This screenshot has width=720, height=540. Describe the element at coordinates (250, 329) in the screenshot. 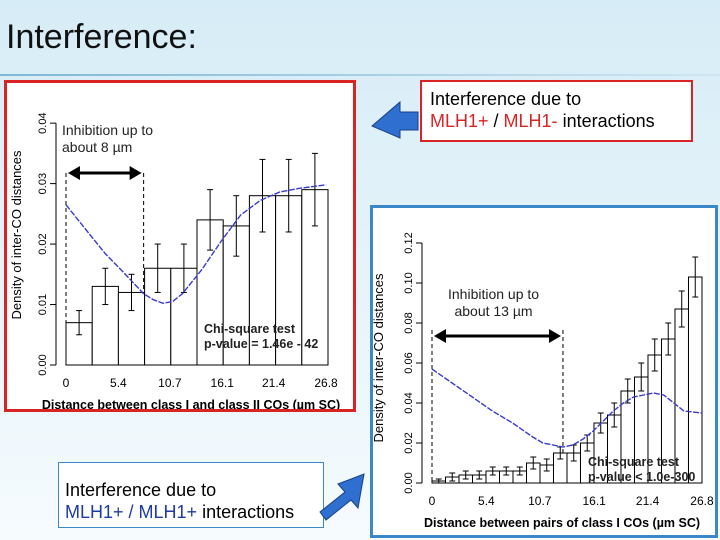

I see `chart0-chi-square-label: Chi-square test` at that location.